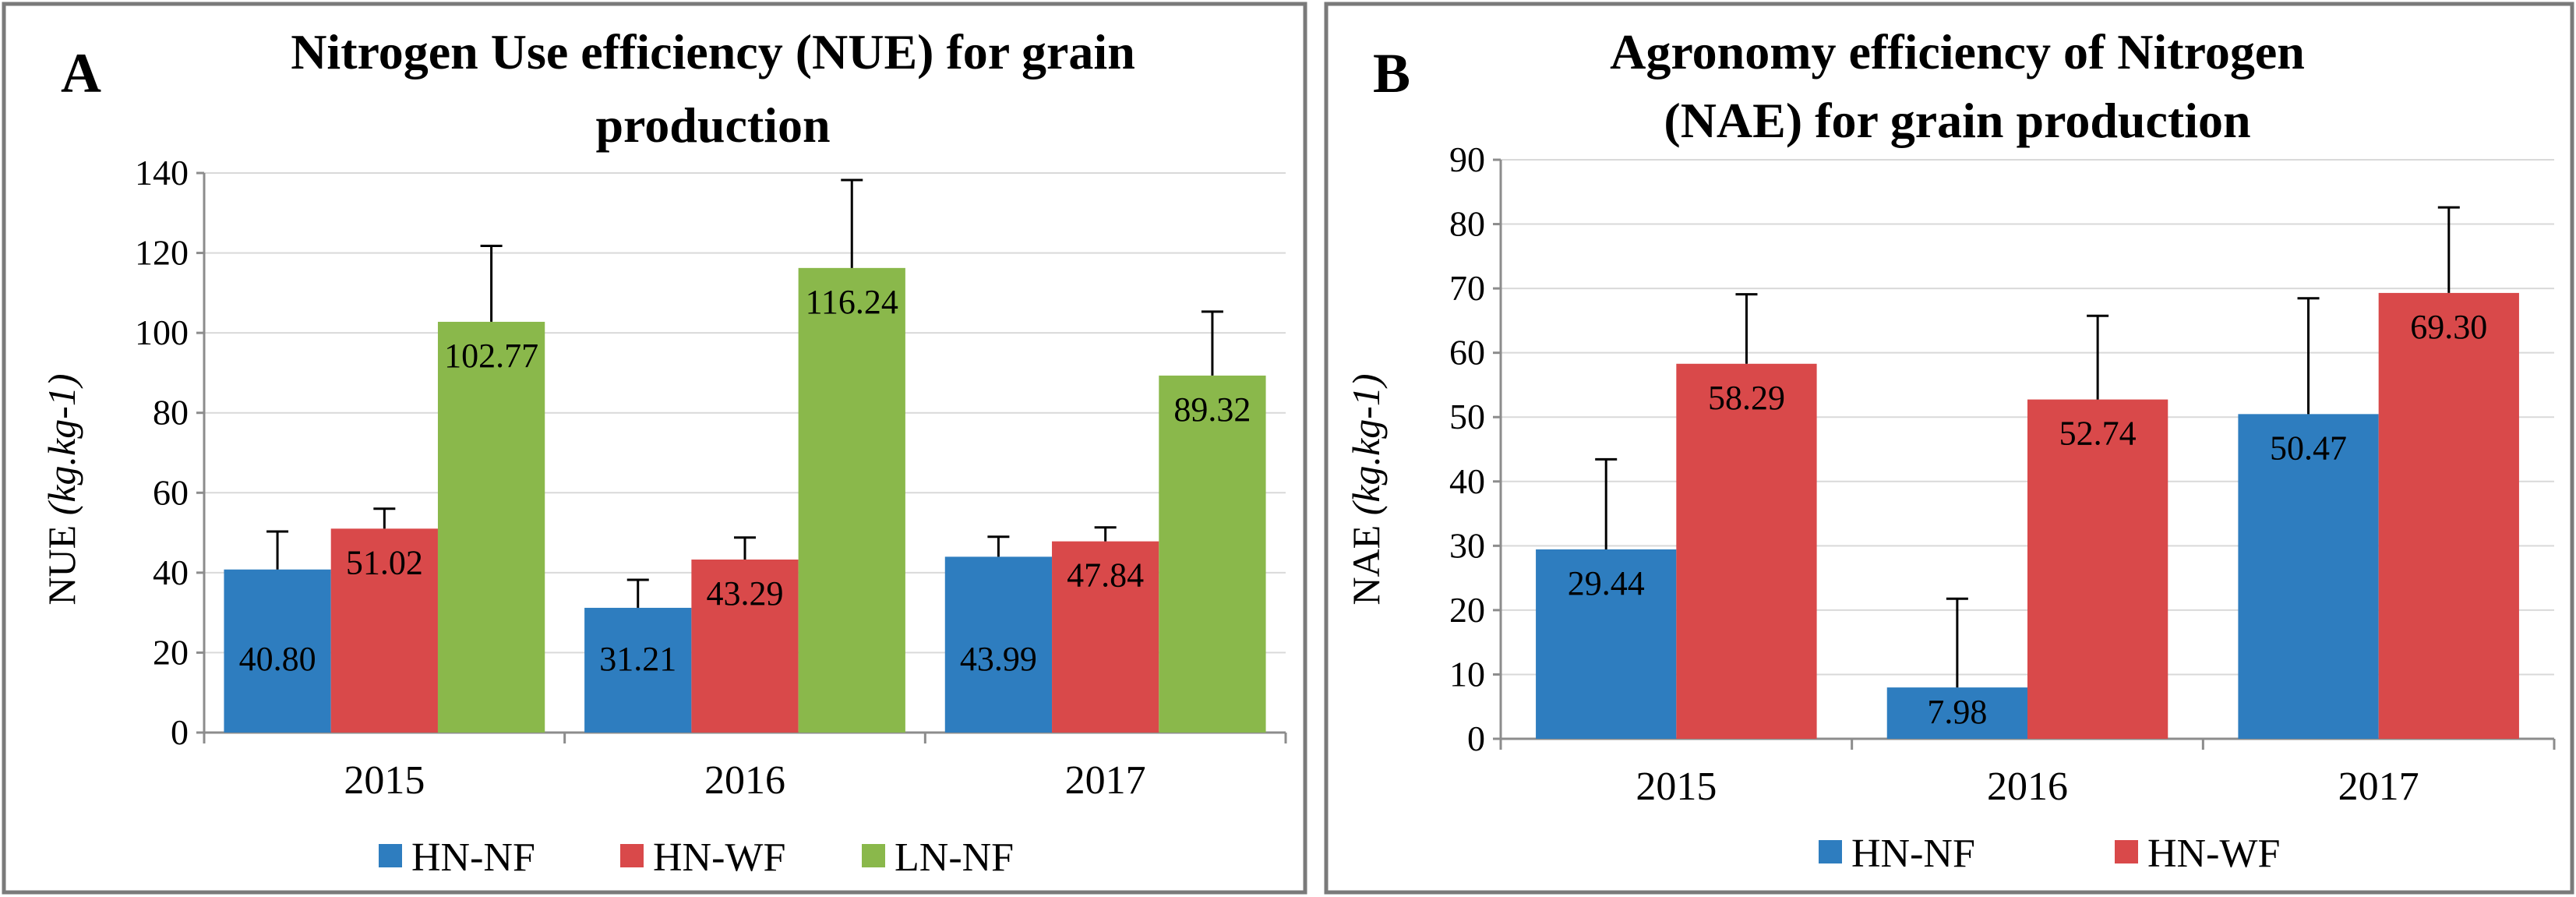  Describe the element at coordinates (745, 593) in the screenshot. I see `panel-a-data-label: 43.29` at that location.